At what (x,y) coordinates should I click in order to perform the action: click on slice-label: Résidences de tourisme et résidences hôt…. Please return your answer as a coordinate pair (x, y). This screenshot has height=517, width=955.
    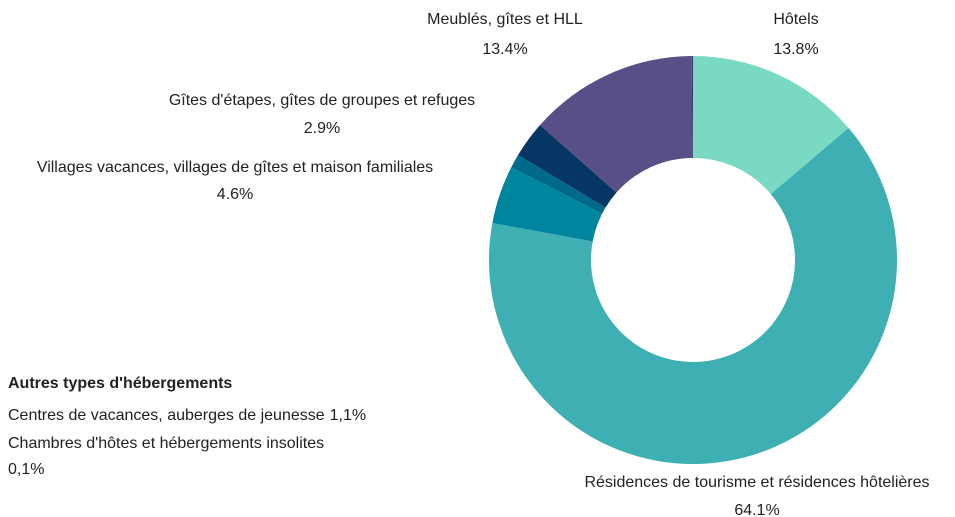
    Looking at the image, I should click on (756, 482).